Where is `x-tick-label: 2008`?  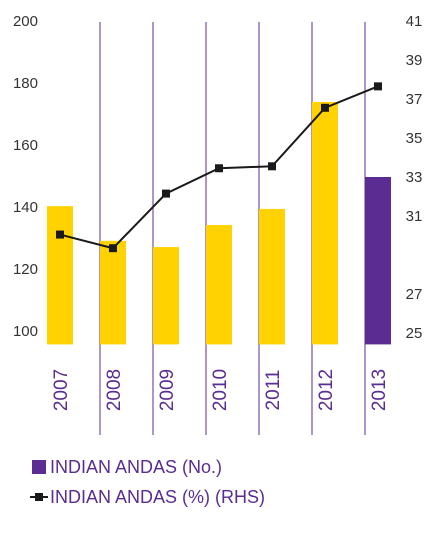 x-tick-label: 2008 is located at coordinates (114, 390).